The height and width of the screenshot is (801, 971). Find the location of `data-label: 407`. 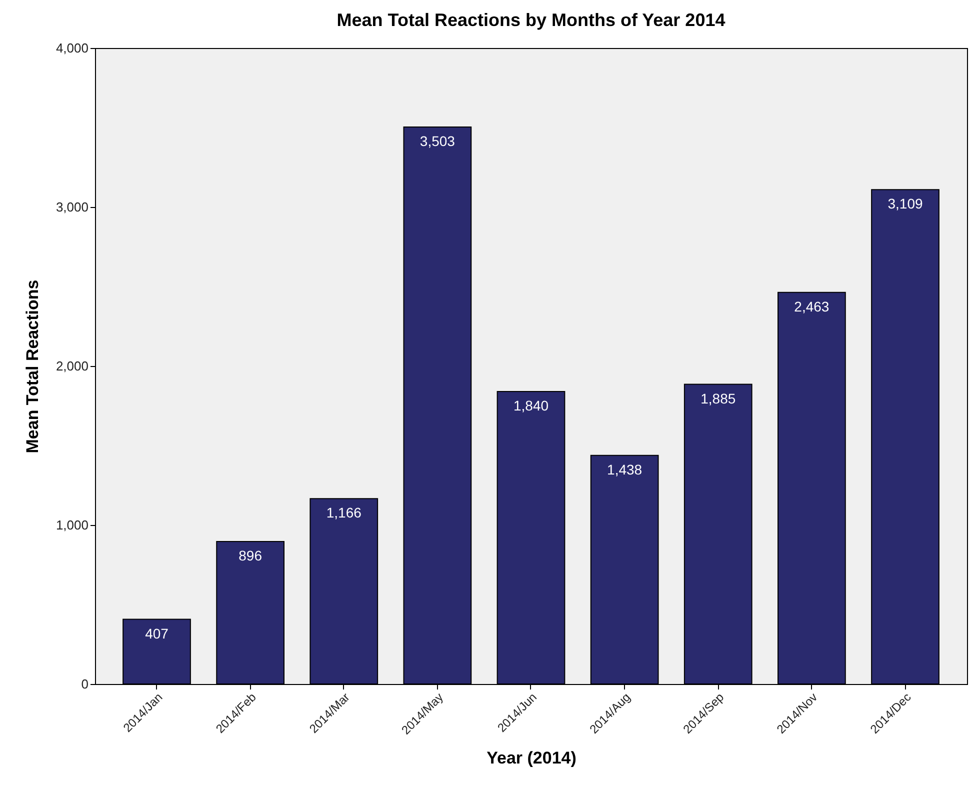

data-label: 407 is located at coordinates (157, 633).